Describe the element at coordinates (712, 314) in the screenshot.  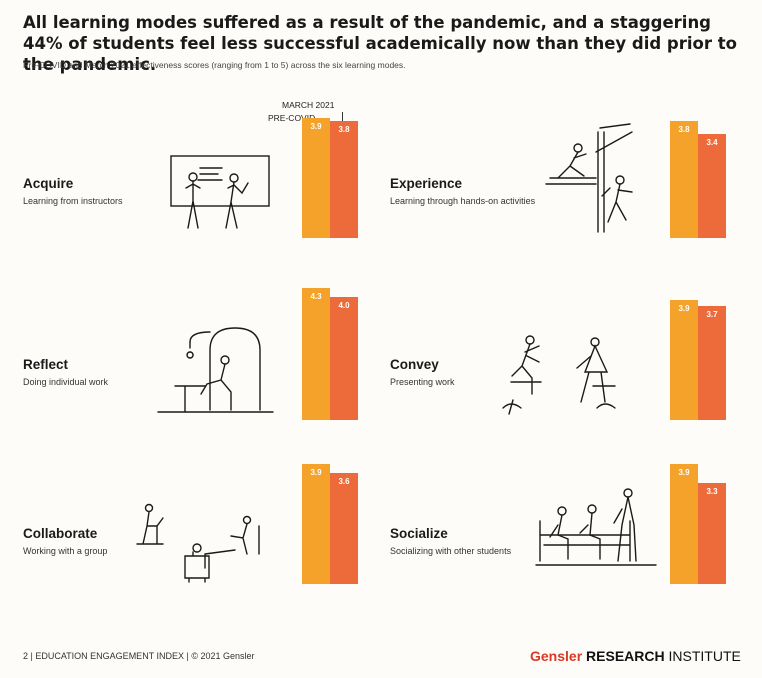
I see `bar-value-label: 3.7` at that location.